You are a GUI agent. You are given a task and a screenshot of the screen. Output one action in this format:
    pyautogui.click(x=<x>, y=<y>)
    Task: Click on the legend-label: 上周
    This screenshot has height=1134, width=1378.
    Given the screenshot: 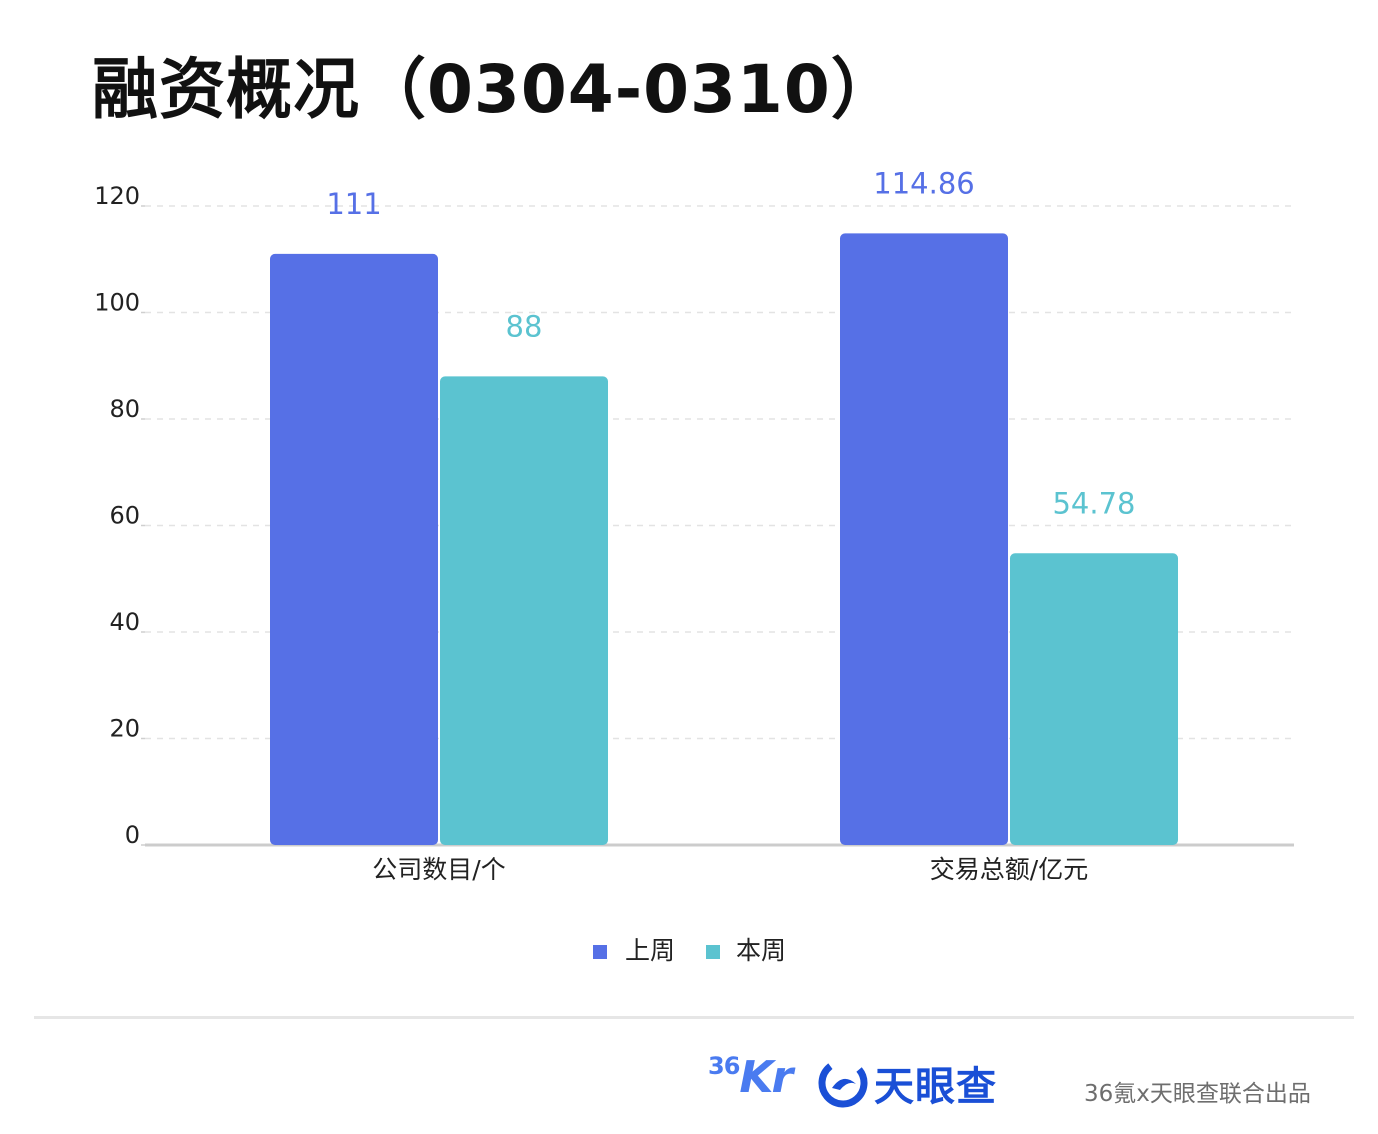 What is the action you would take?
    pyautogui.click(x=650, y=950)
    